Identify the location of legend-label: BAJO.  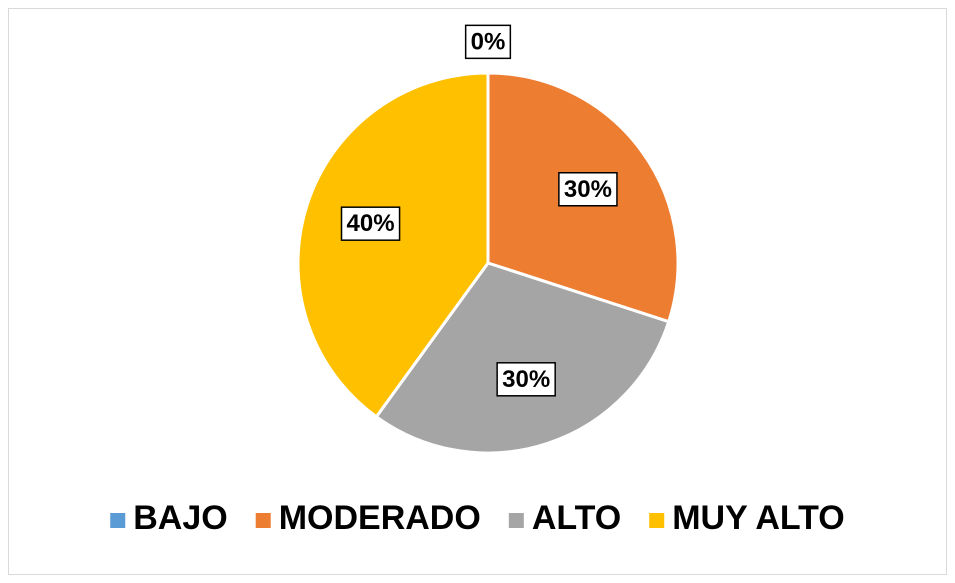
(180, 518).